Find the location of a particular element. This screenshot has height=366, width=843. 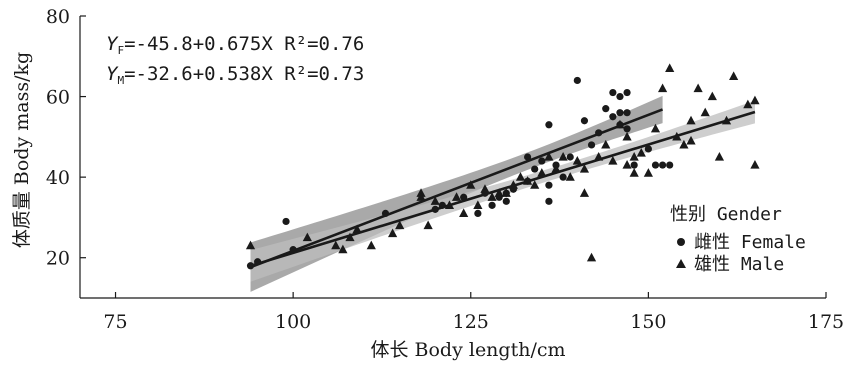

legend-male-label: 雄性 Male is located at coordinates (739, 264).